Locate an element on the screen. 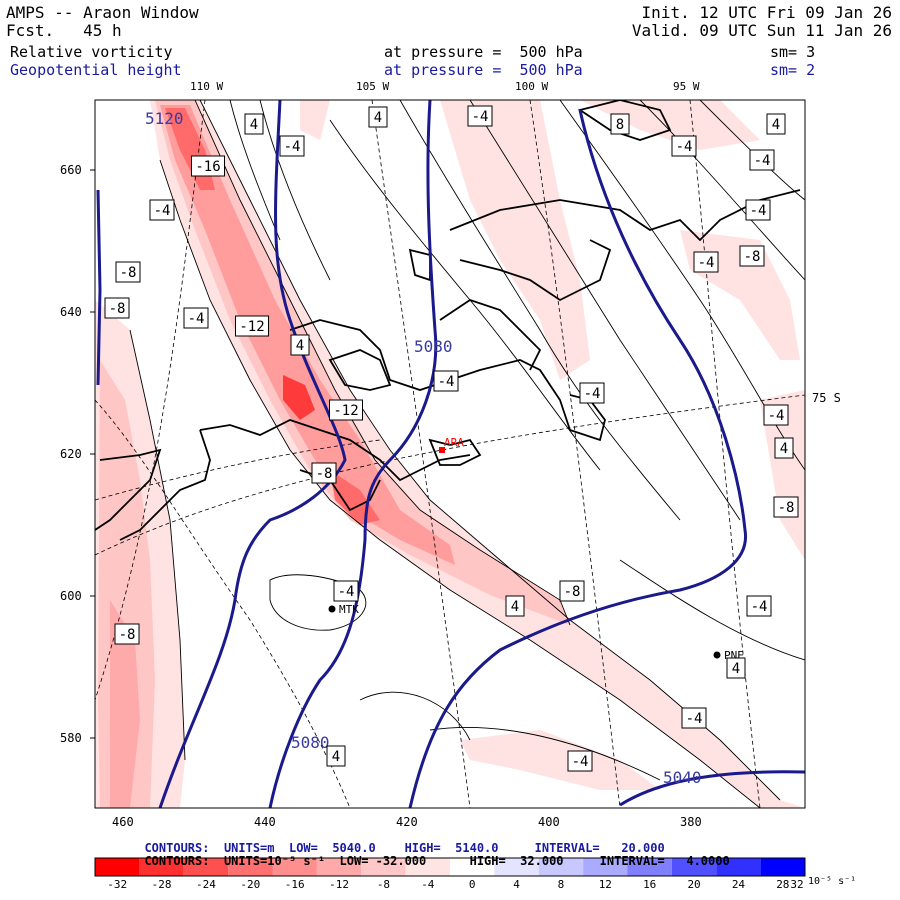 The height and width of the screenshot is (900, 900). vorticity-label-text: -16 is located at coordinates (207, 167).